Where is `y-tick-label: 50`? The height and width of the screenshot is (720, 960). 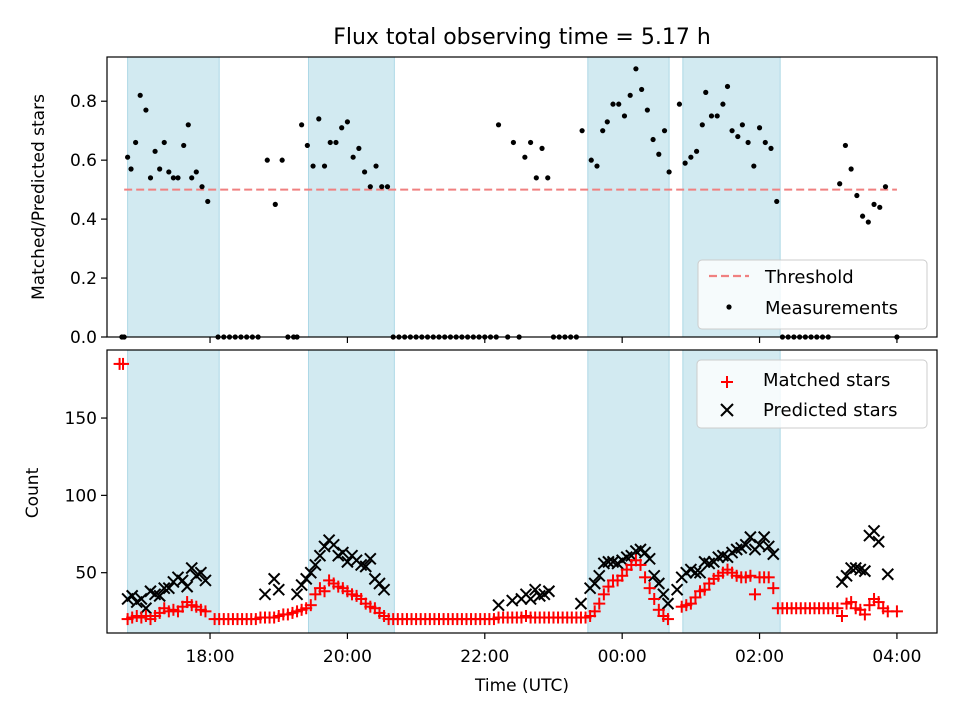 y-tick-label: 50 is located at coordinates (86, 574).